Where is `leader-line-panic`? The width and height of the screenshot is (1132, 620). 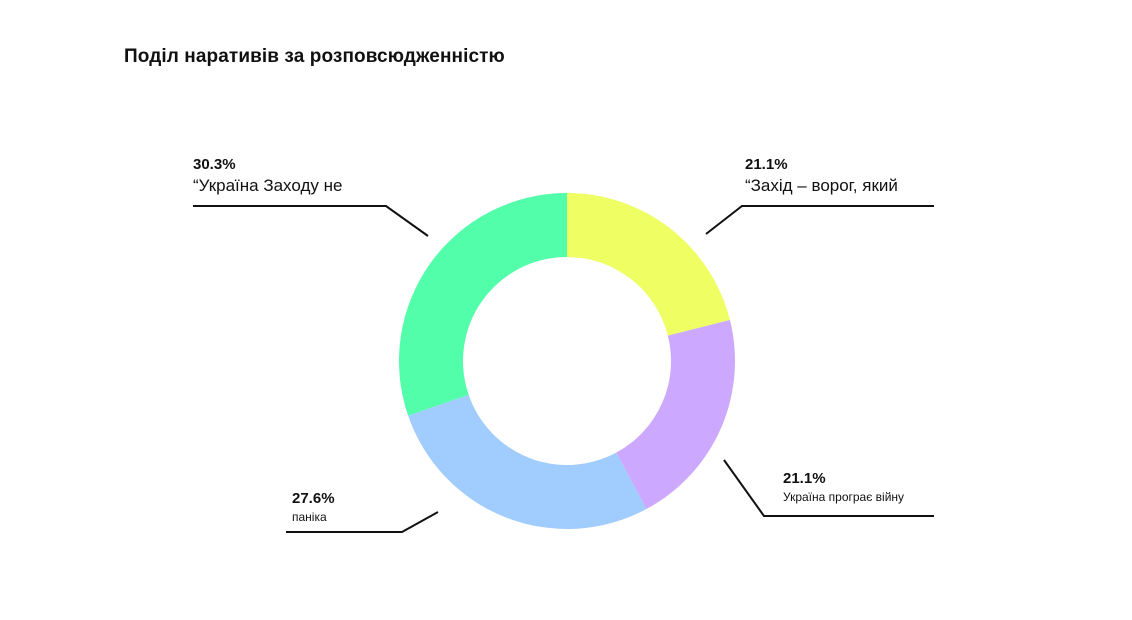
leader-line-panic is located at coordinates (362, 522).